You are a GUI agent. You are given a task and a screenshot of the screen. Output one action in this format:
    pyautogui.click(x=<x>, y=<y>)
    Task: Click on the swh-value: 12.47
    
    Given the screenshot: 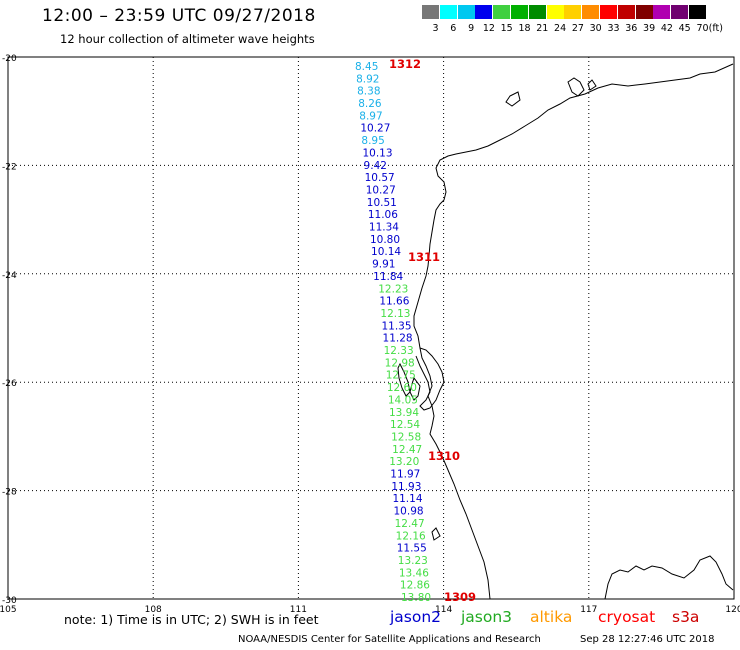 What is the action you would take?
    pyautogui.click(x=410, y=524)
    